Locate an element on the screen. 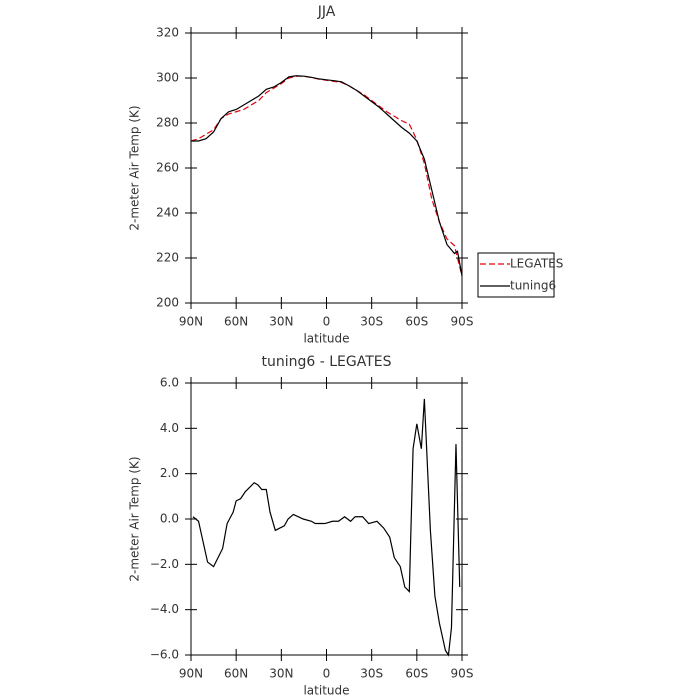  y-tick-label: 220 is located at coordinates (167, 258).